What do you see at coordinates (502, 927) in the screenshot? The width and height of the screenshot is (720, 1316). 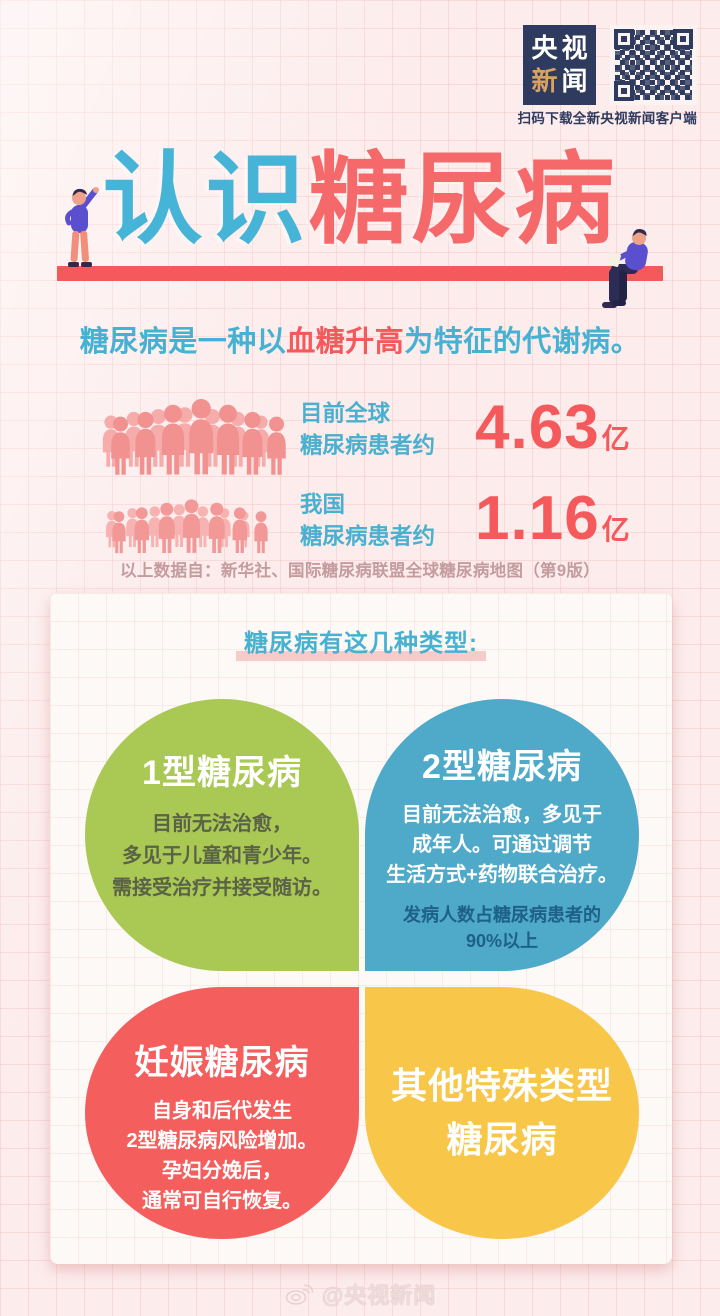 I see `type2-note: 发病人数占糖尿病患者的 90%以上` at bounding box center [502, 927].